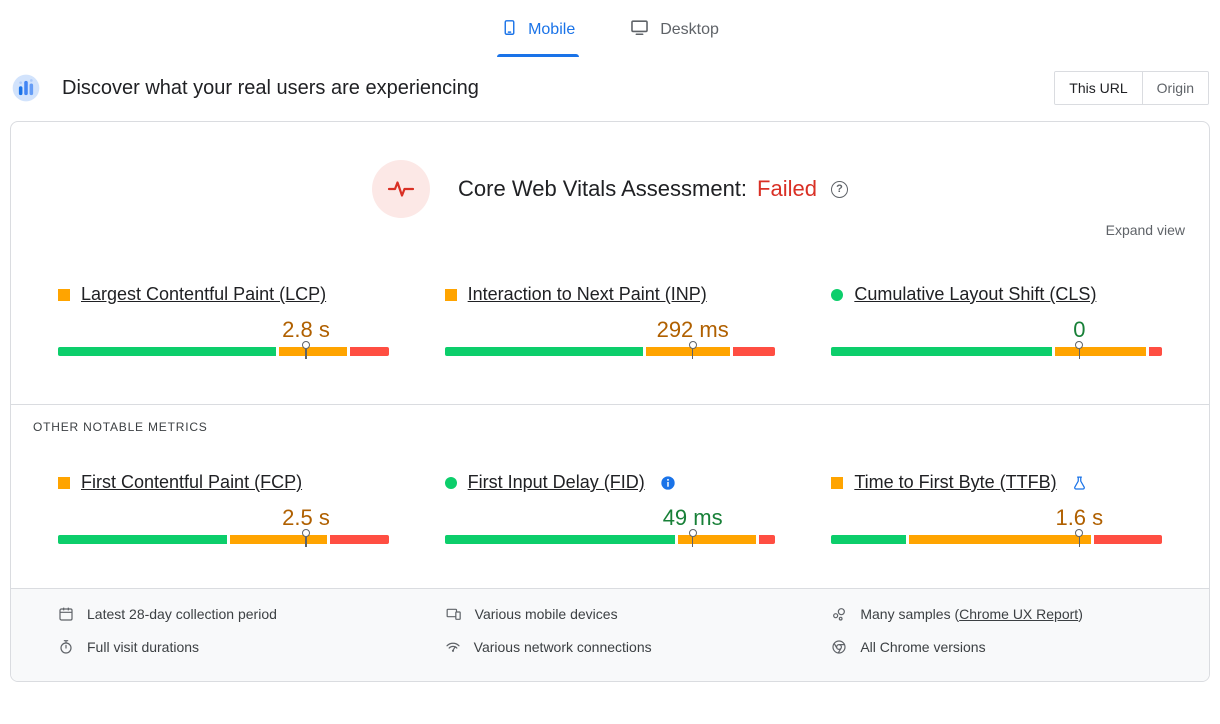 The image size is (1220, 724). What do you see at coordinates (996, 328) in the screenshot?
I see `metric-value-row: 0` at bounding box center [996, 328].